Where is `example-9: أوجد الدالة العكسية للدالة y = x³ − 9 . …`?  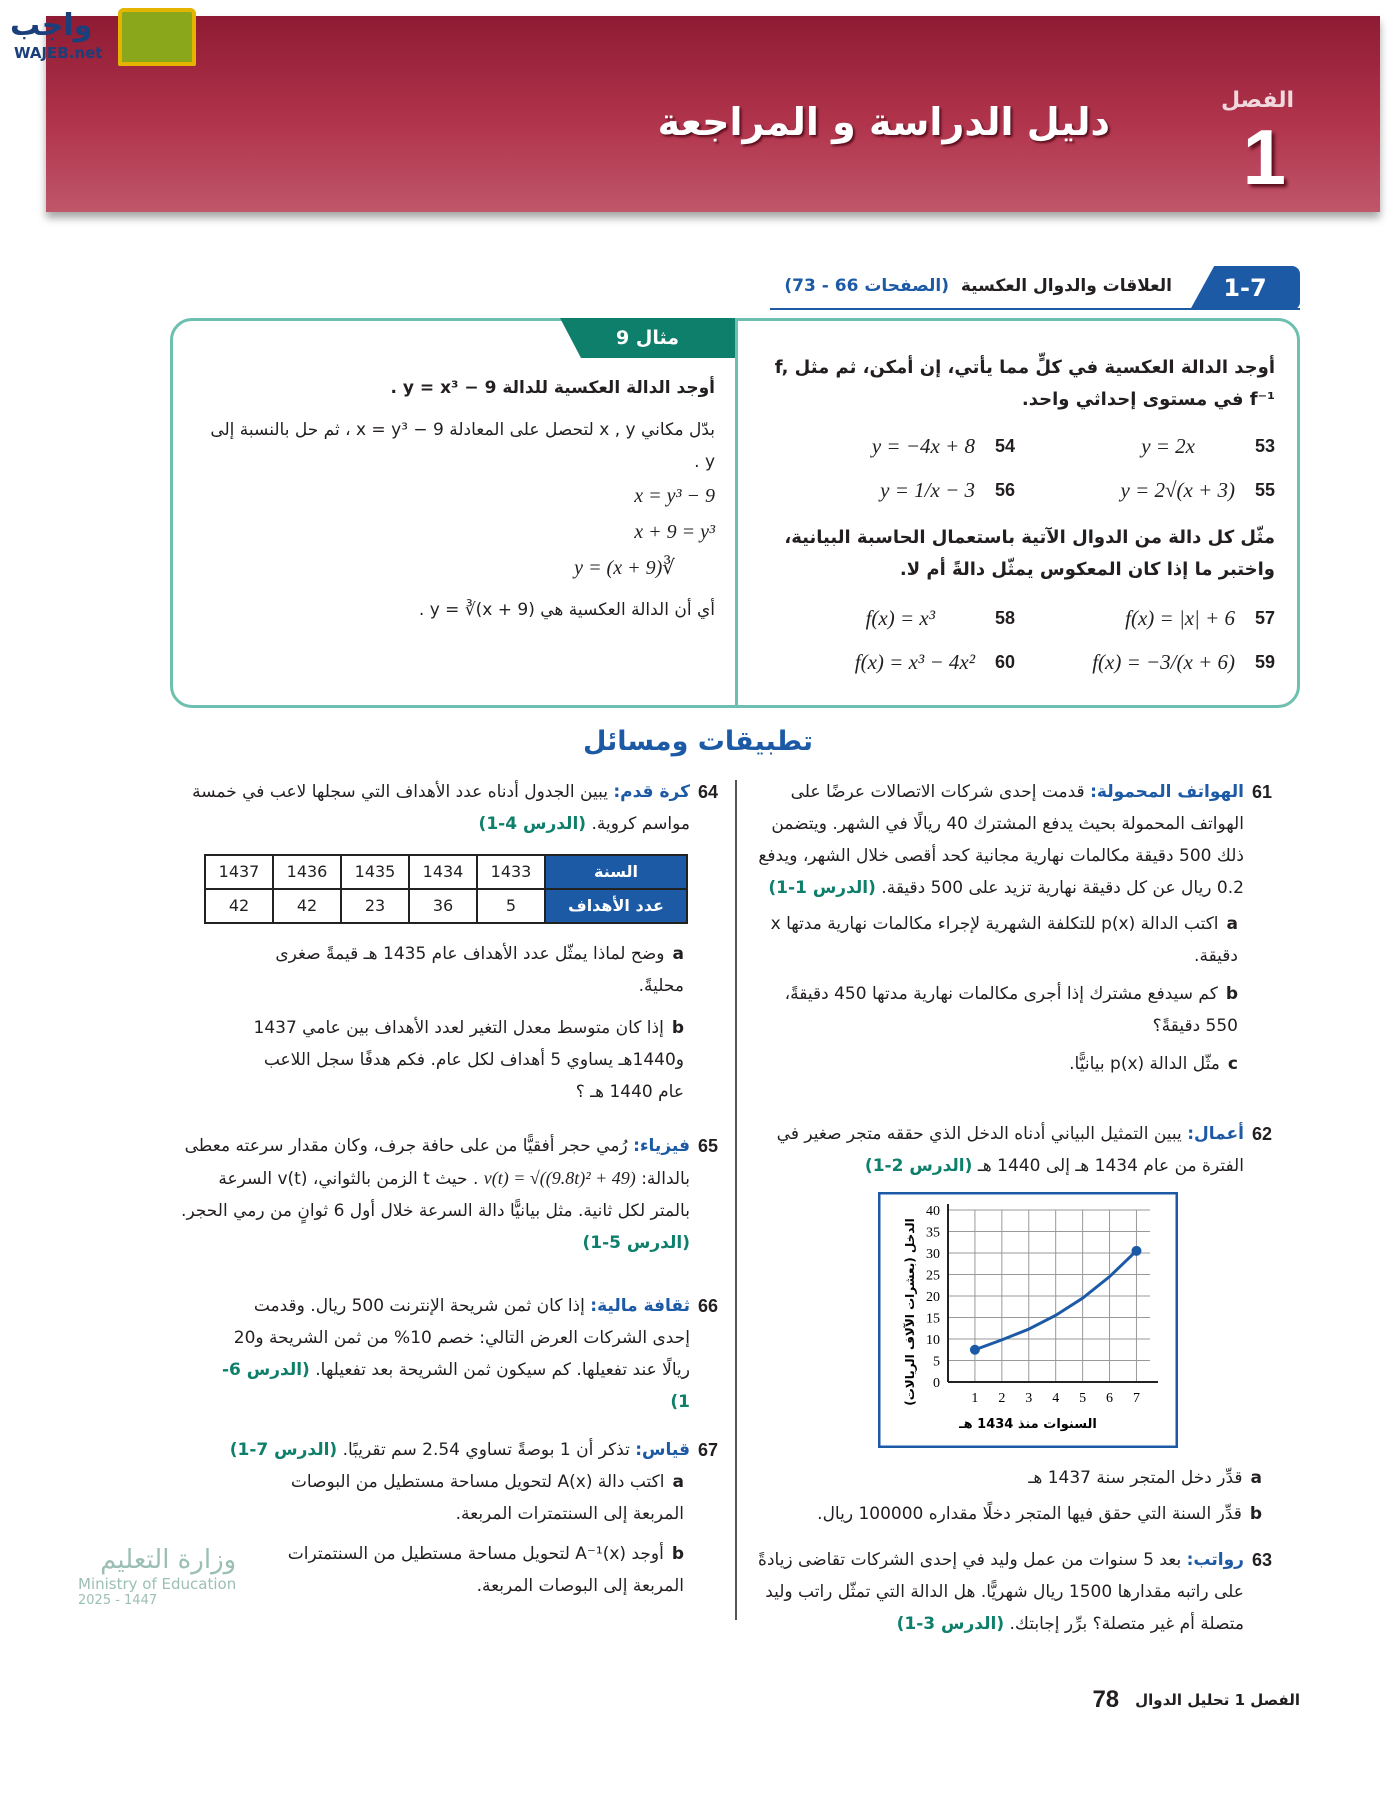
example-9: أوجد الدالة العكسية للدالة y = x³ − 9 . … is located at coordinates (455, 499).